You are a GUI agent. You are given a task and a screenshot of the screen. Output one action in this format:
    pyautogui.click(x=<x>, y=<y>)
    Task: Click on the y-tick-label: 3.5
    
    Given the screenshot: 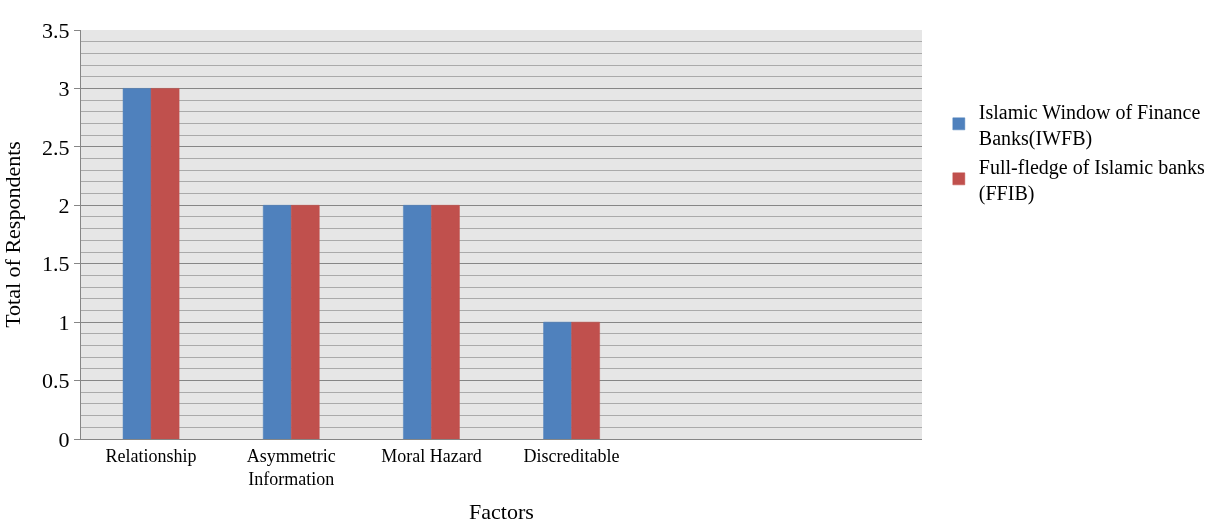 What is the action you would take?
    pyautogui.click(x=56, y=30)
    